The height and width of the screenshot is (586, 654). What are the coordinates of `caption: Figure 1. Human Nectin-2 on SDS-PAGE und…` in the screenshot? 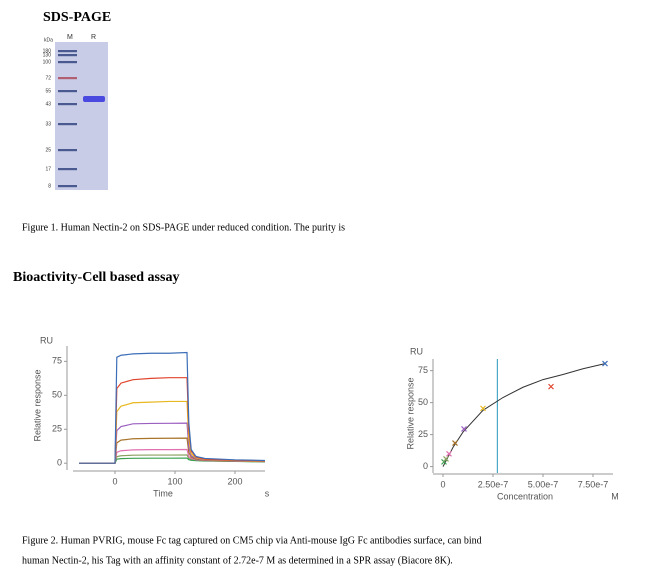 It's located at (183, 227).